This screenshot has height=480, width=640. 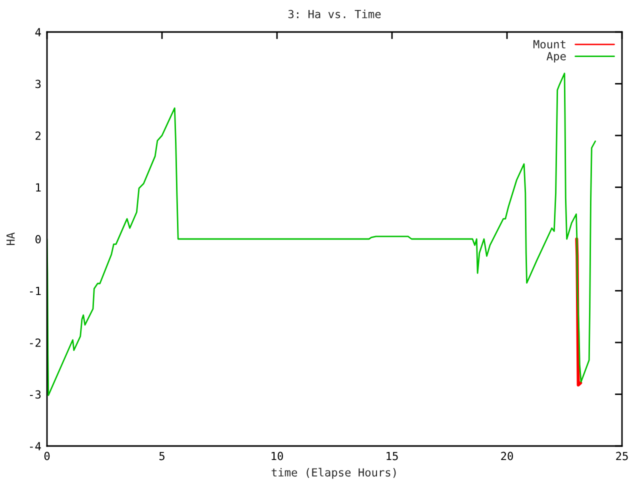 What do you see at coordinates (38, 136) in the screenshot?
I see `y-tick-label: 2` at bounding box center [38, 136].